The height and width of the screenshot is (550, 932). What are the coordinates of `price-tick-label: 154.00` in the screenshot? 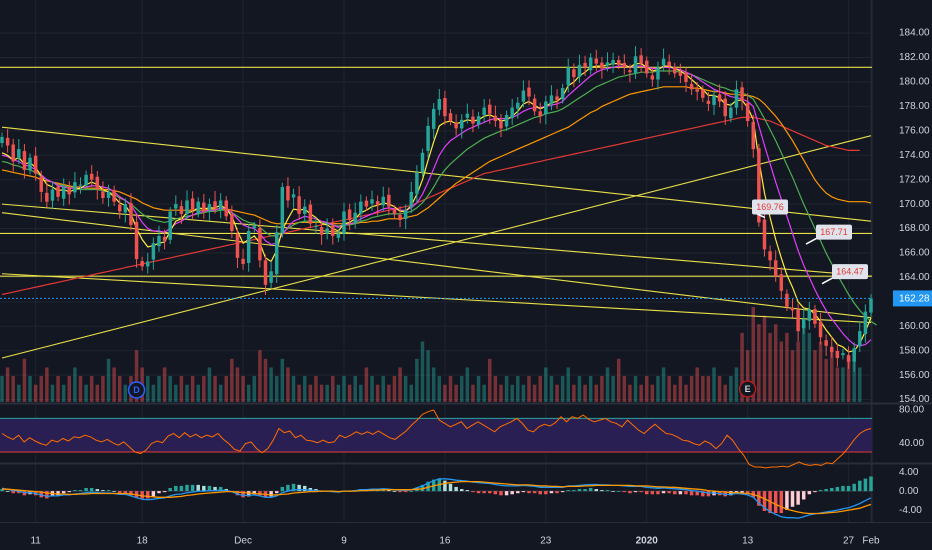 It's located at (914, 399).